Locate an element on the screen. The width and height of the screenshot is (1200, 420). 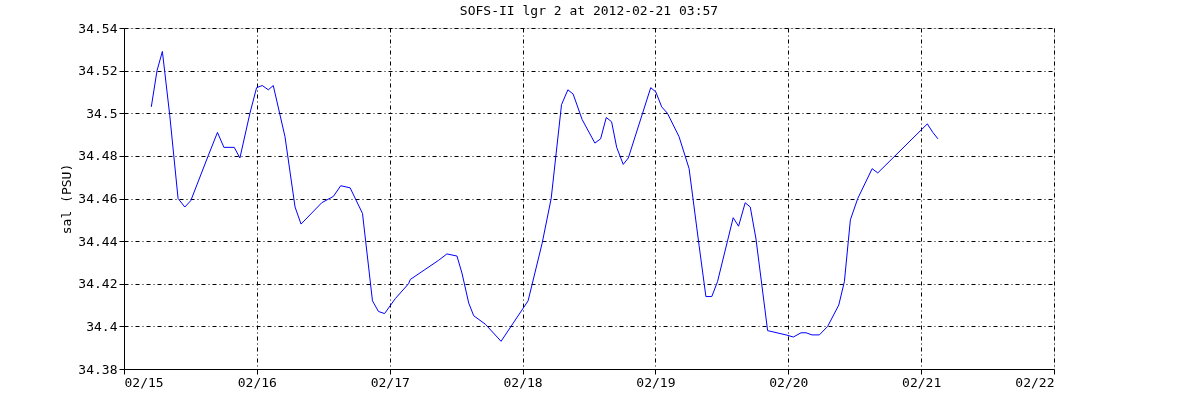
y-tick-label: 34.44 is located at coordinates (98, 241).